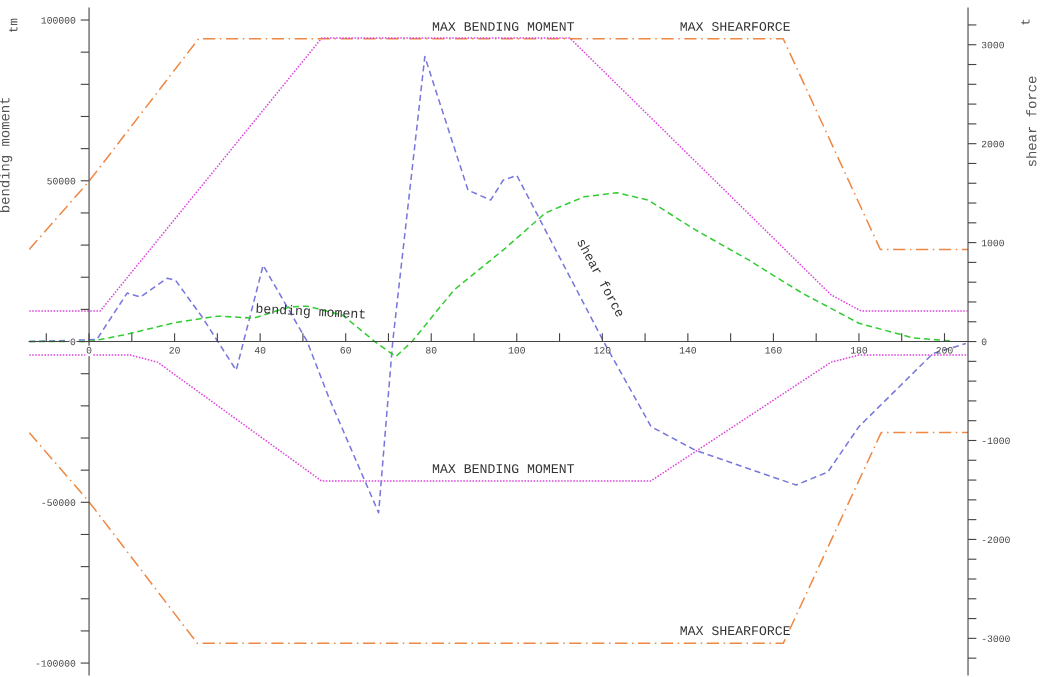 This screenshot has width=1042, height=677. I want to click on y2-tick-label: 1000, so click(992, 243).